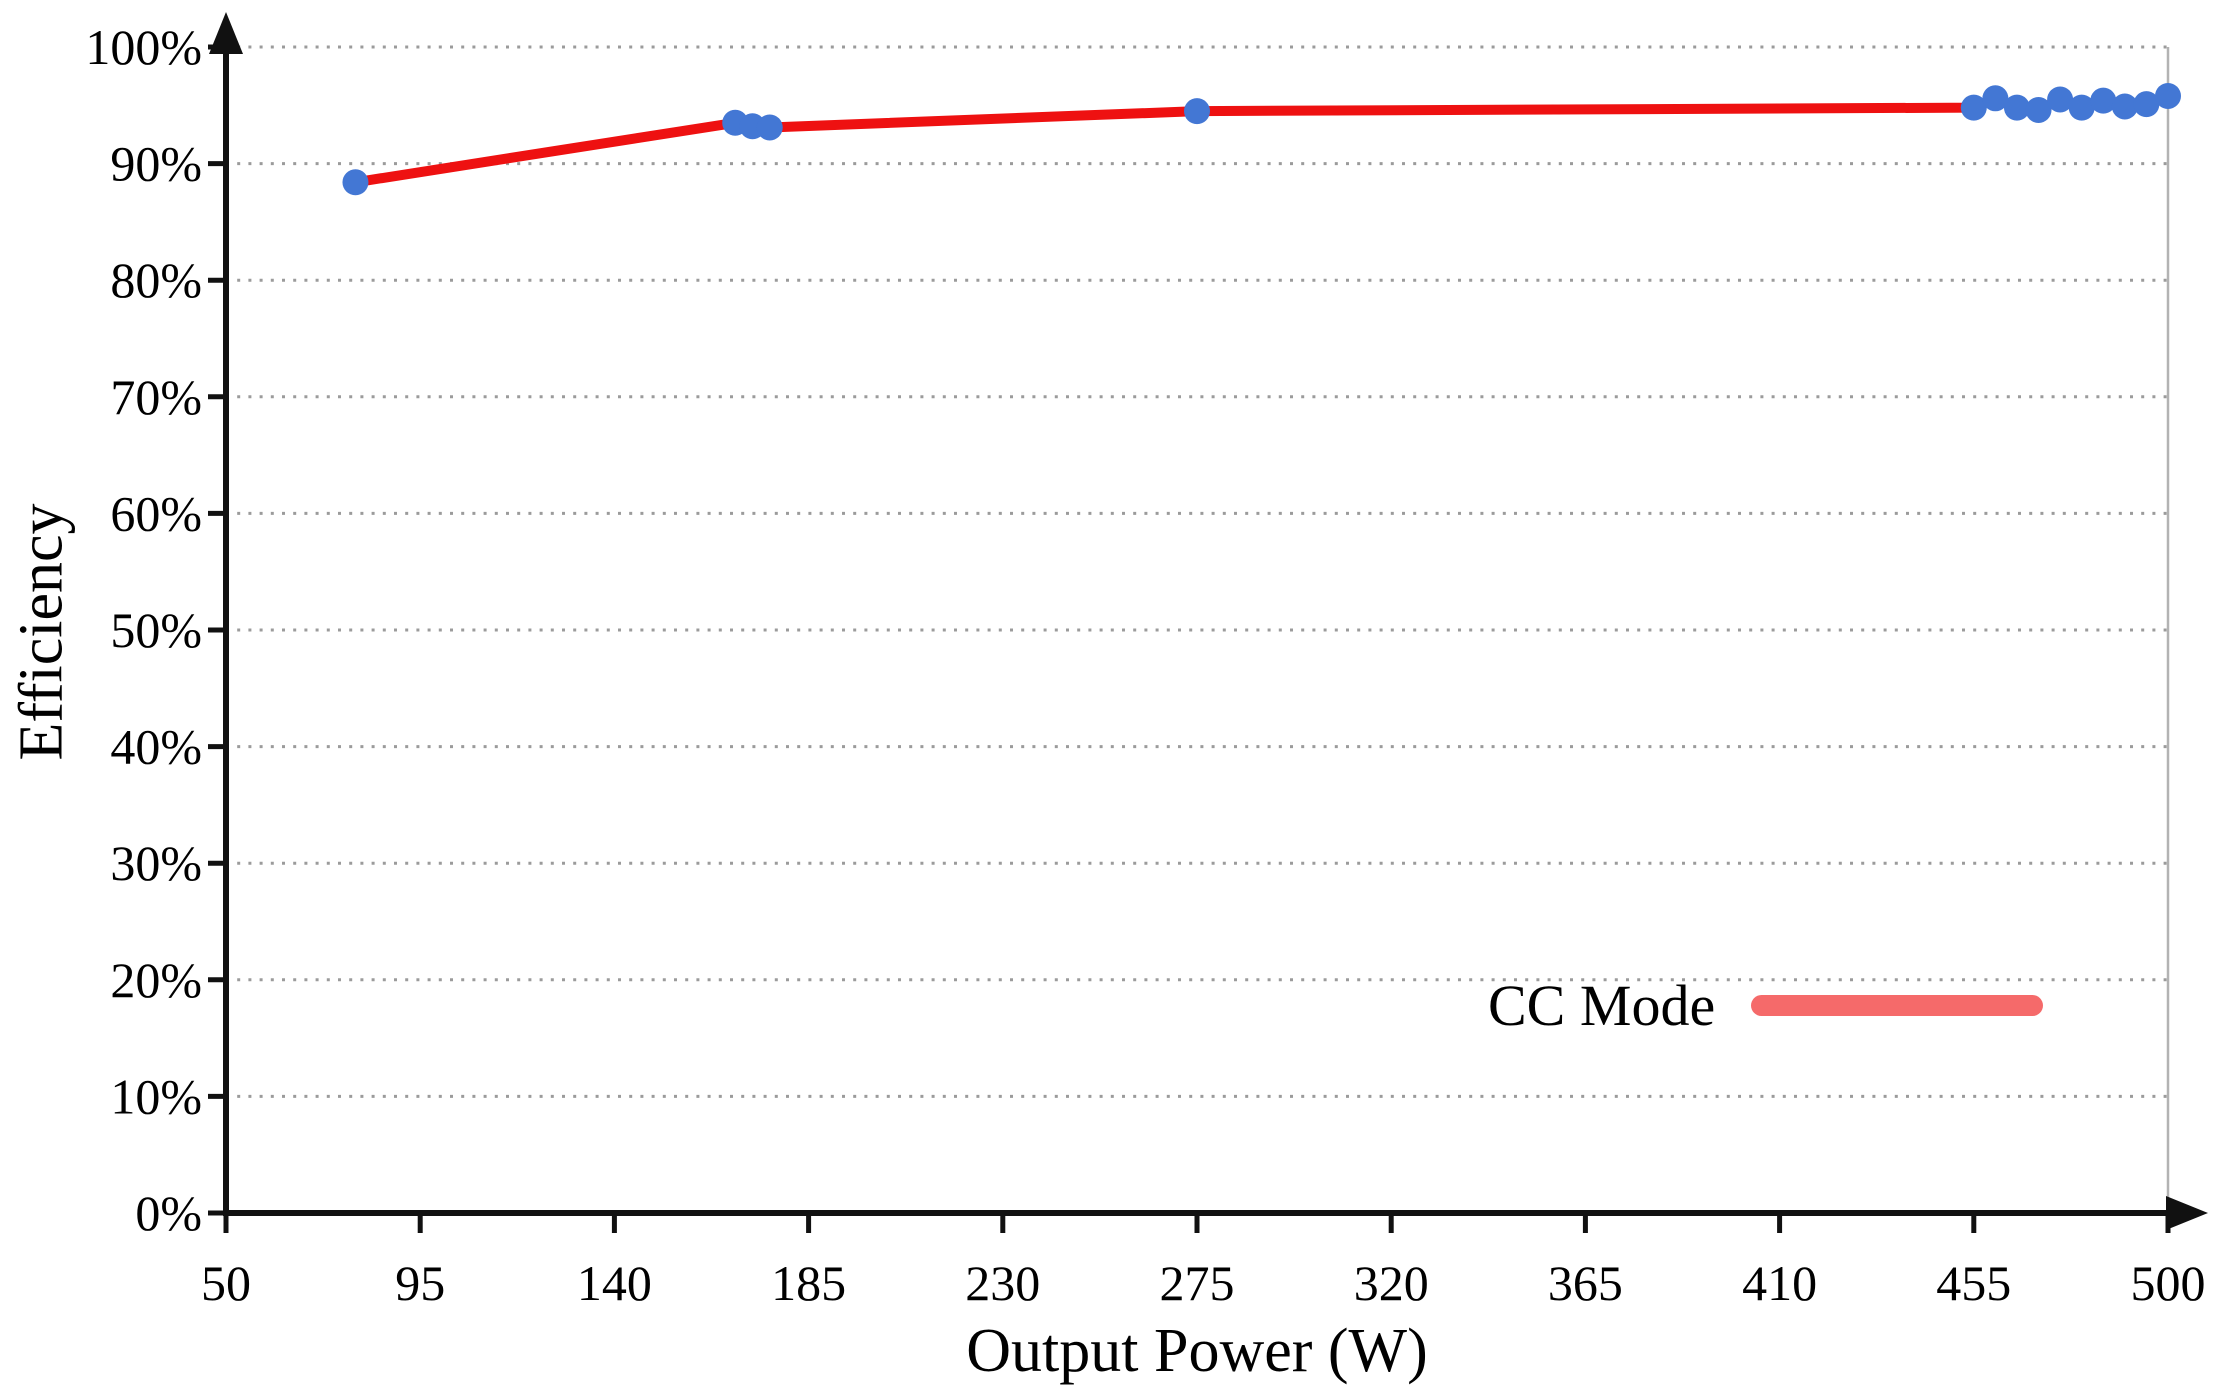 Image resolution: width=2225 pixels, height=1394 pixels. What do you see at coordinates (614, 1283) in the screenshot?
I see `x-tick-label: 140` at bounding box center [614, 1283].